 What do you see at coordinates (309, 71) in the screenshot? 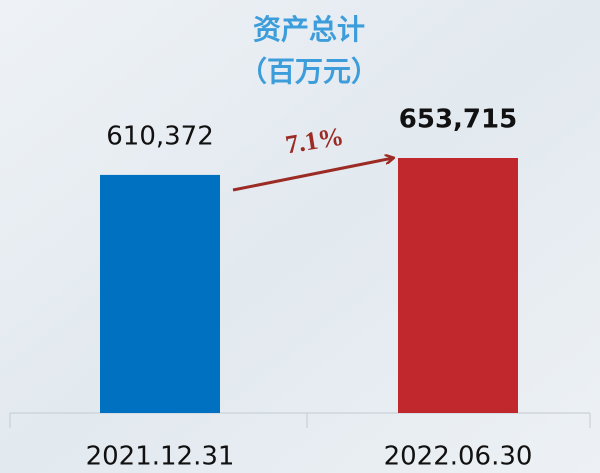
I see `chart-subtitle: （百万元）` at bounding box center [309, 71].